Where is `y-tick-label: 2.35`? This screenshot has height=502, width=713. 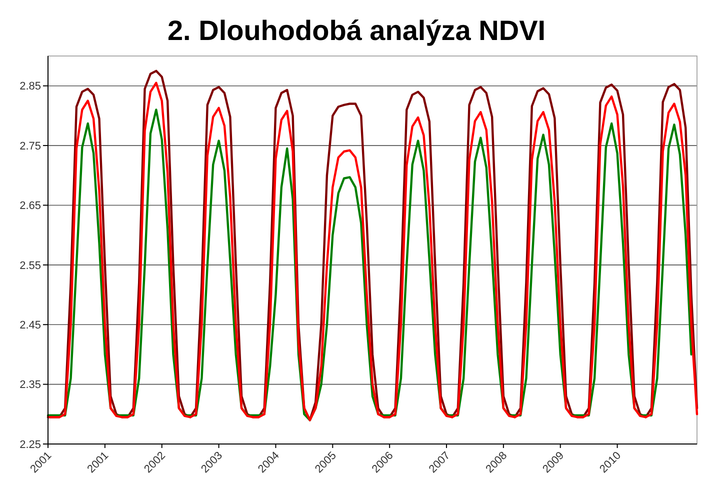
y-tick-label: 2.35 is located at coordinates (30, 385).